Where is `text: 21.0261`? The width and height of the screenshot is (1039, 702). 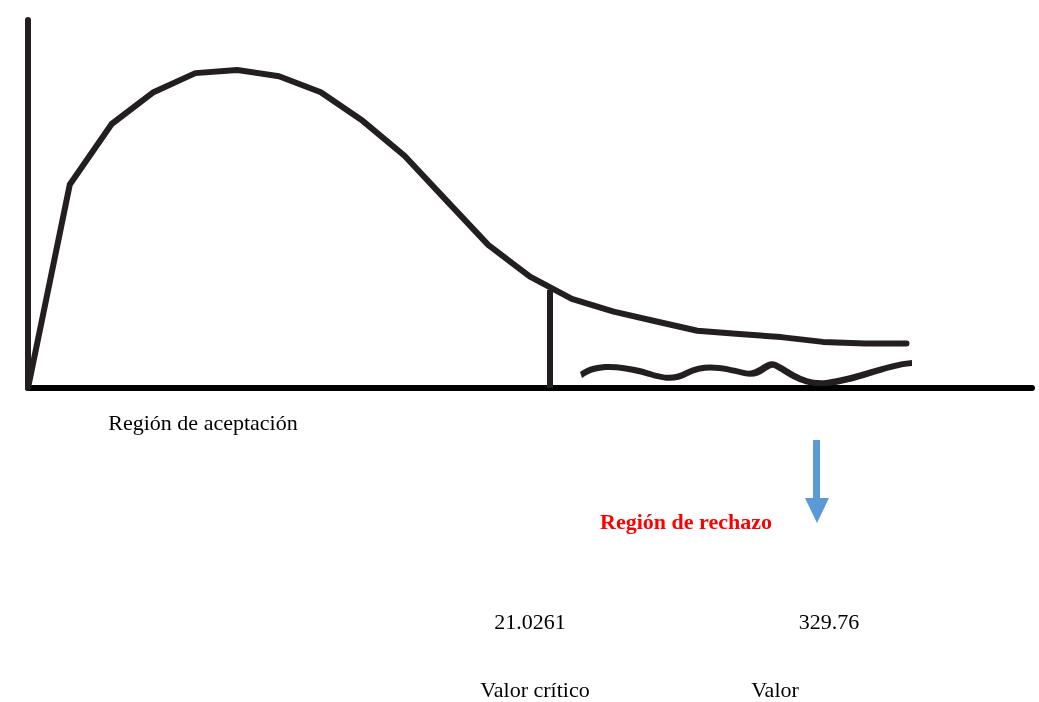 text: 21.0261 is located at coordinates (530, 622).